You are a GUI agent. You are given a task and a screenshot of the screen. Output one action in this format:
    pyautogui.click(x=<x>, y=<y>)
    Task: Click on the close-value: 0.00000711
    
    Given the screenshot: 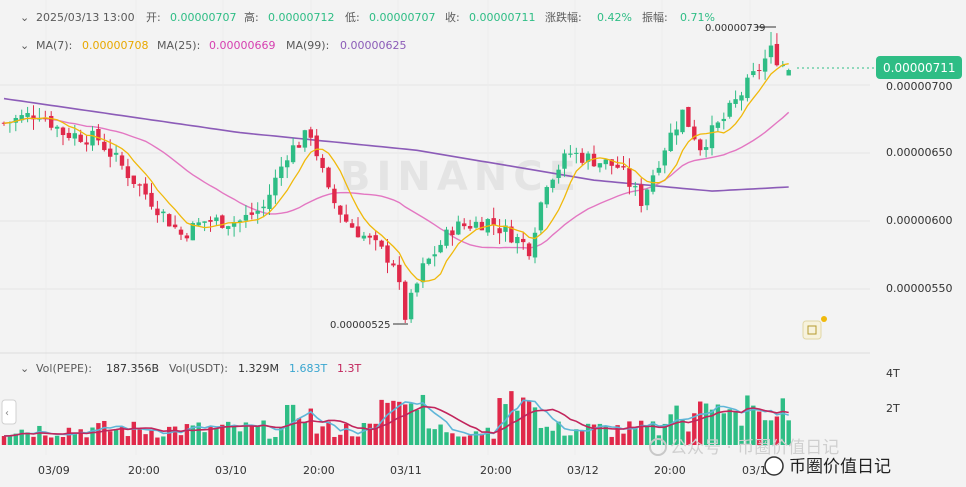 What is the action you would take?
    pyautogui.click(x=502, y=17)
    